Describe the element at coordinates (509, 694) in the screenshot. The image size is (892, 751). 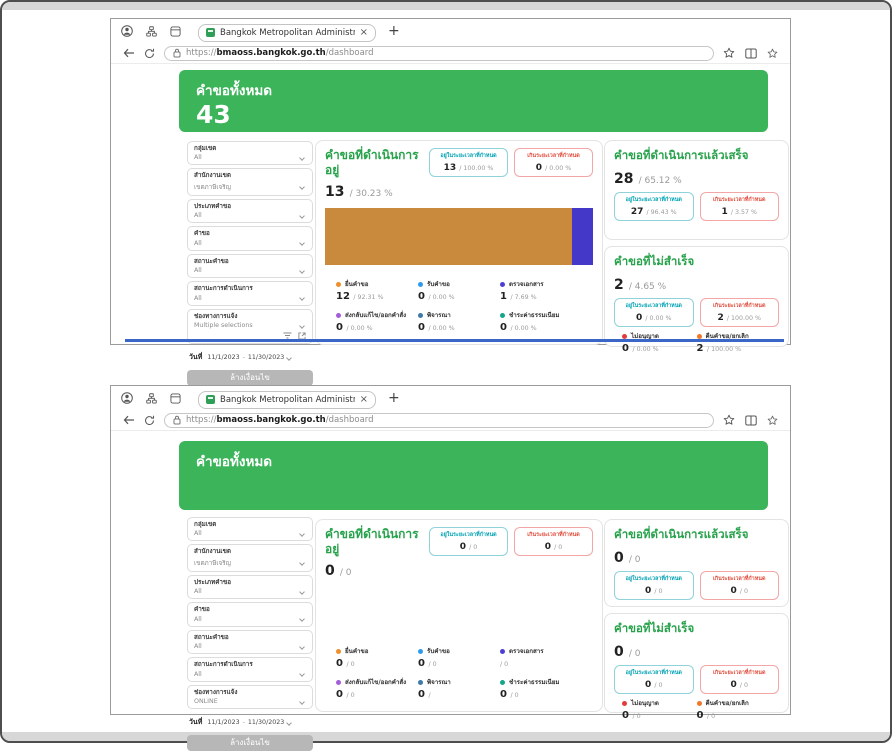
I see `legend-value: 0 / 0` at that location.